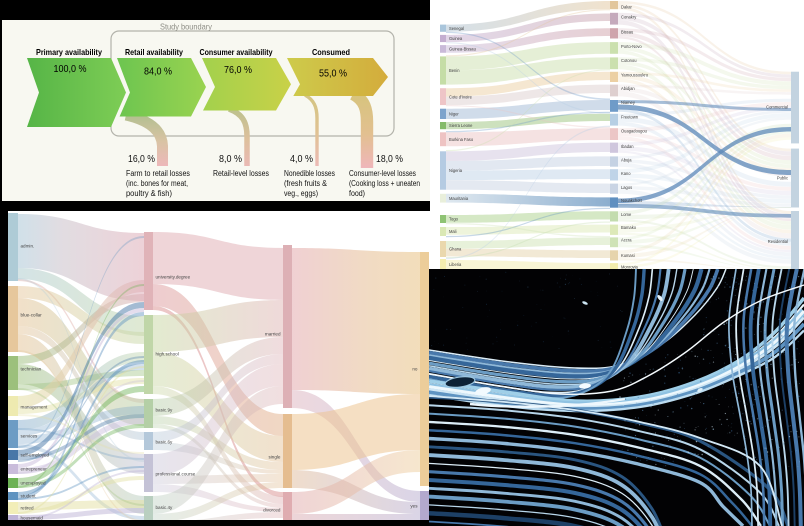 The height and width of the screenshot is (526, 804). I want to click on svg-text: admin., so click(28, 246).